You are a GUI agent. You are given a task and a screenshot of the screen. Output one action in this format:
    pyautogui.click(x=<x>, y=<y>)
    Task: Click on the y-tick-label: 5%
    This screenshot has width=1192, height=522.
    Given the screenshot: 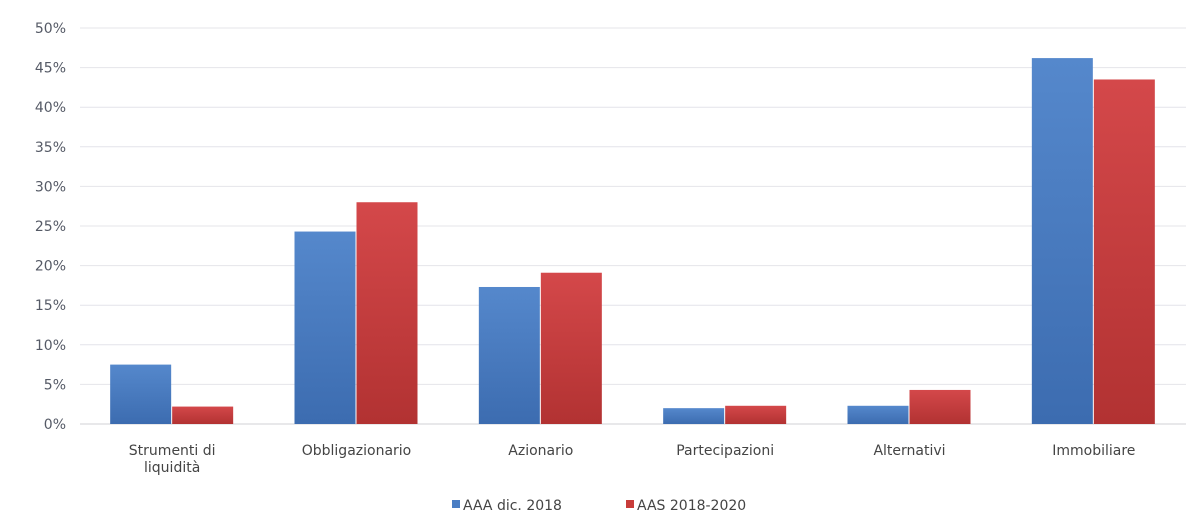 What is the action you would take?
    pyautogui.click(x=55, y=385)
    